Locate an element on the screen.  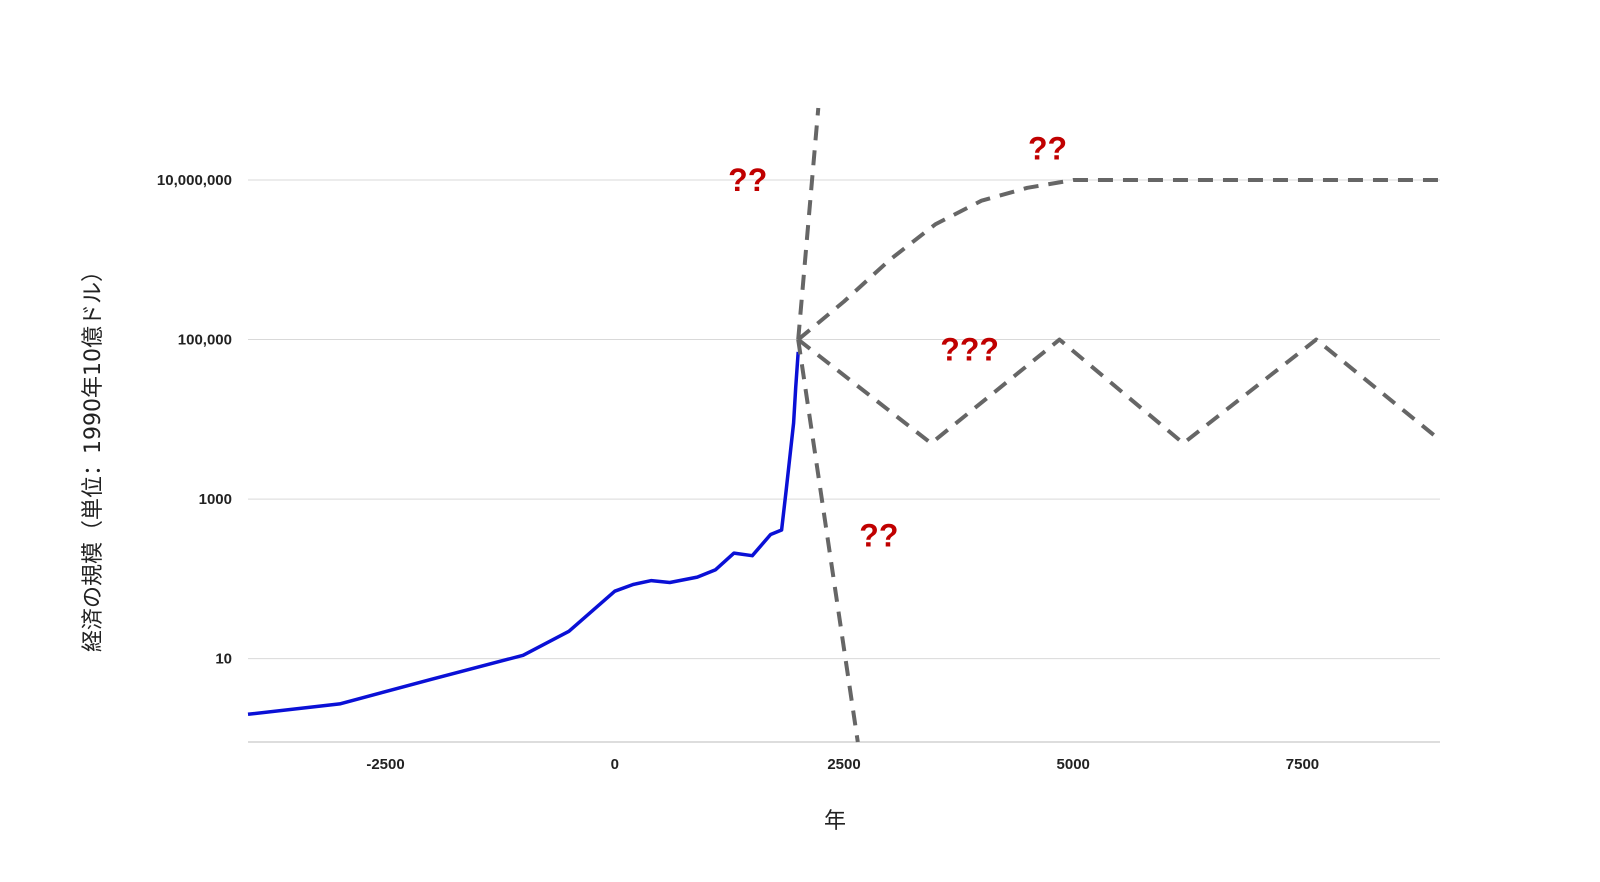
y-tick-label: 100,000 is located at coordinates (205, 340).